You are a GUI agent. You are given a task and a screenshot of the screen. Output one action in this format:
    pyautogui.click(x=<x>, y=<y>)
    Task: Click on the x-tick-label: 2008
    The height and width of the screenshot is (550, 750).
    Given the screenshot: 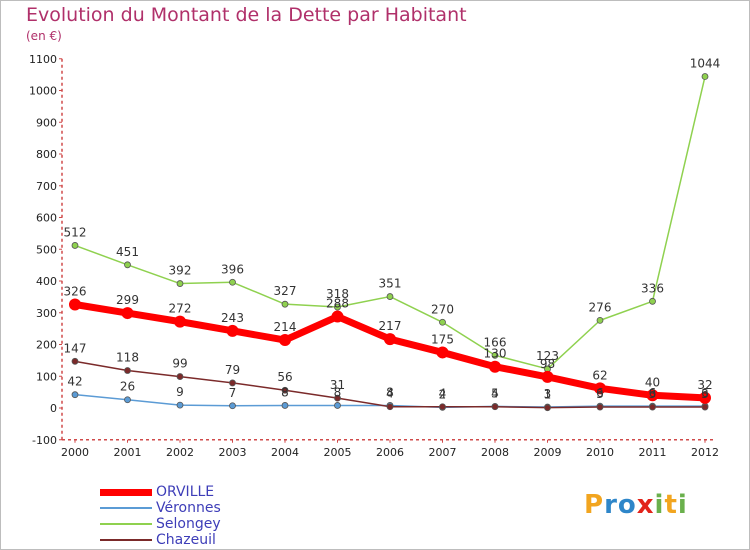 What is the action you would take?
    pyautogui.click(x=495, y=452)
    